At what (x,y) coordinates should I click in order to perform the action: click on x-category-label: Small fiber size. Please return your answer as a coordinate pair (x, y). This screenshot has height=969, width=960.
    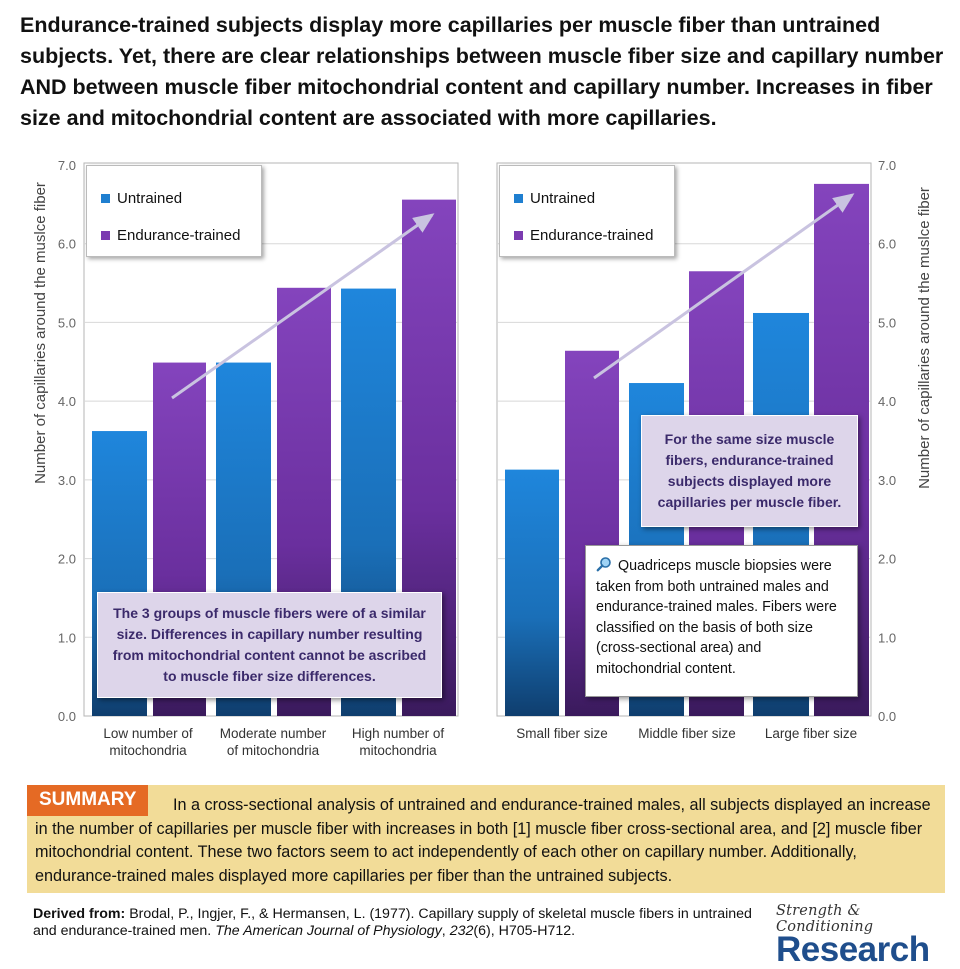
    Looking at the image, I should click on (562, 733).